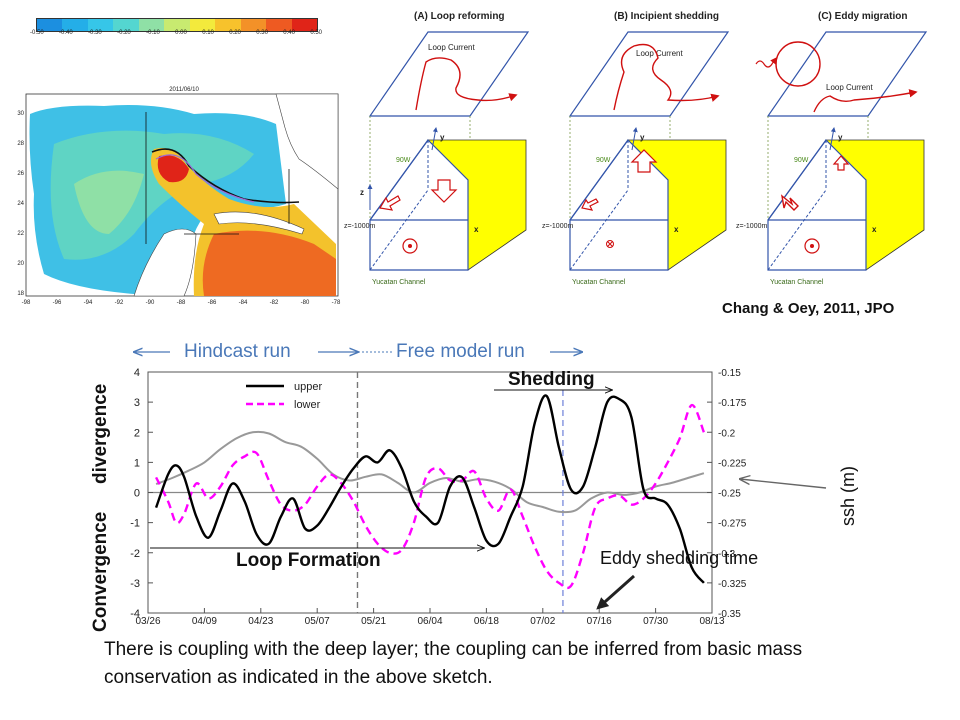 The width and height of the screenshot is (960, 720). I want to click on caribbean-hot, so click(269, 263).